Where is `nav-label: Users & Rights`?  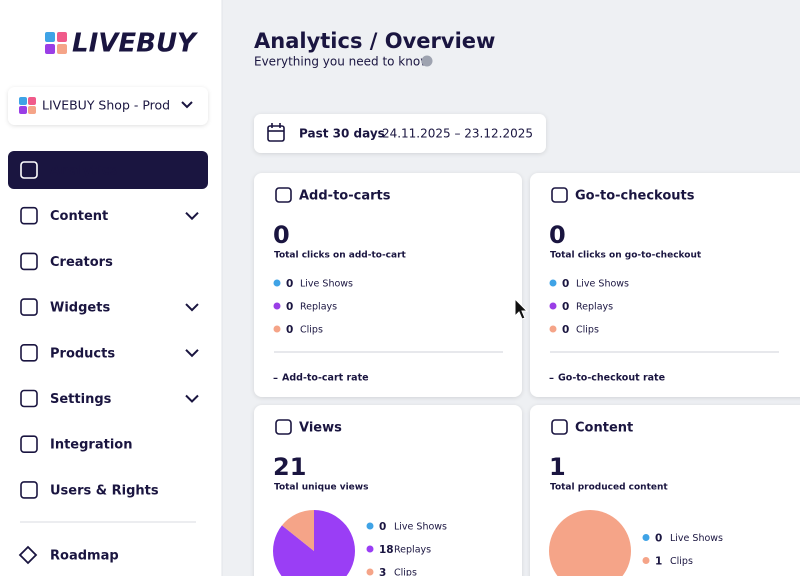 nav-label: Users & Rights is located at coordinates (104, 490).